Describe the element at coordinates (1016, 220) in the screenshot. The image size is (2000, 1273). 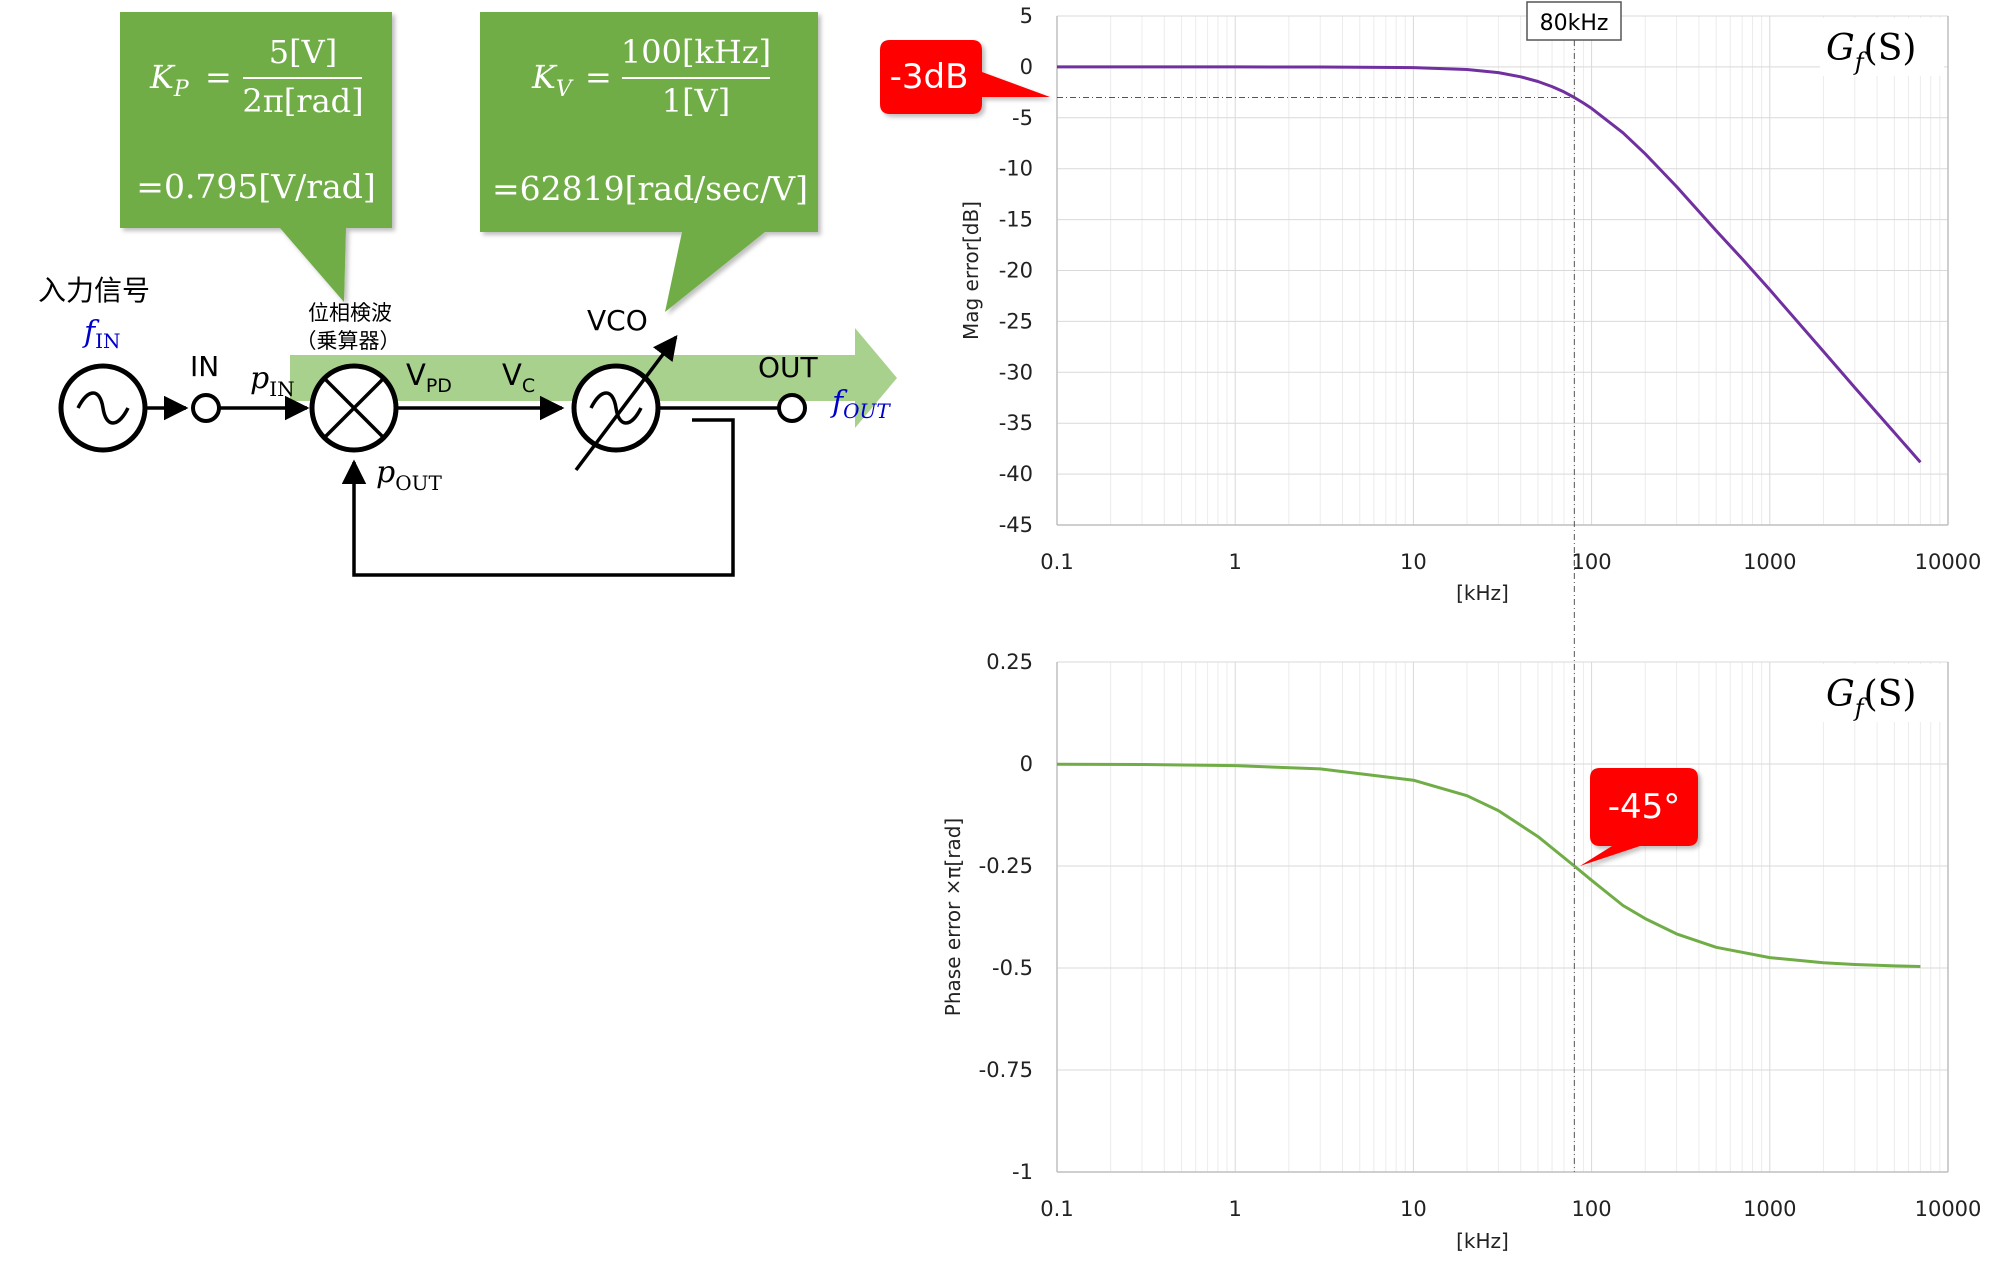
I see `y-tick-label: -15` at that location.